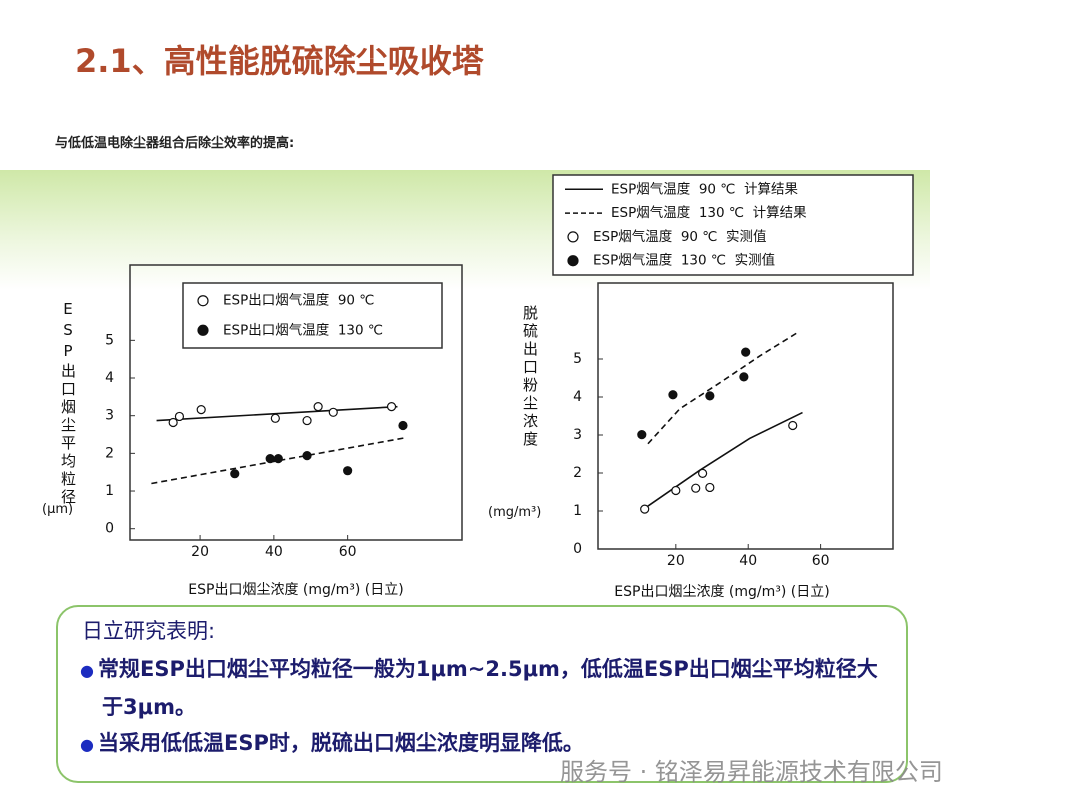  I want to click on y-axis-unit: (μm), so click(58, 509).